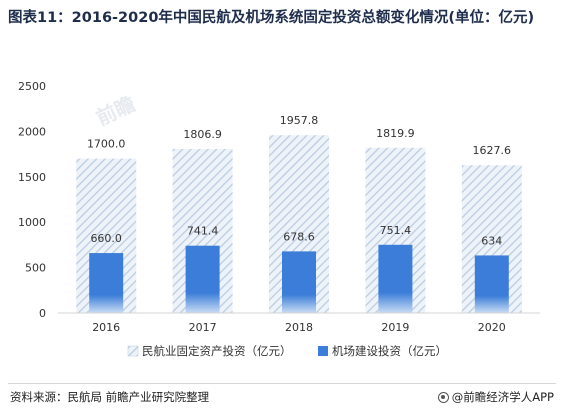 This screenshot has width=564, height=417. I want to click on data-label-airport: 634, so click(491, 240).